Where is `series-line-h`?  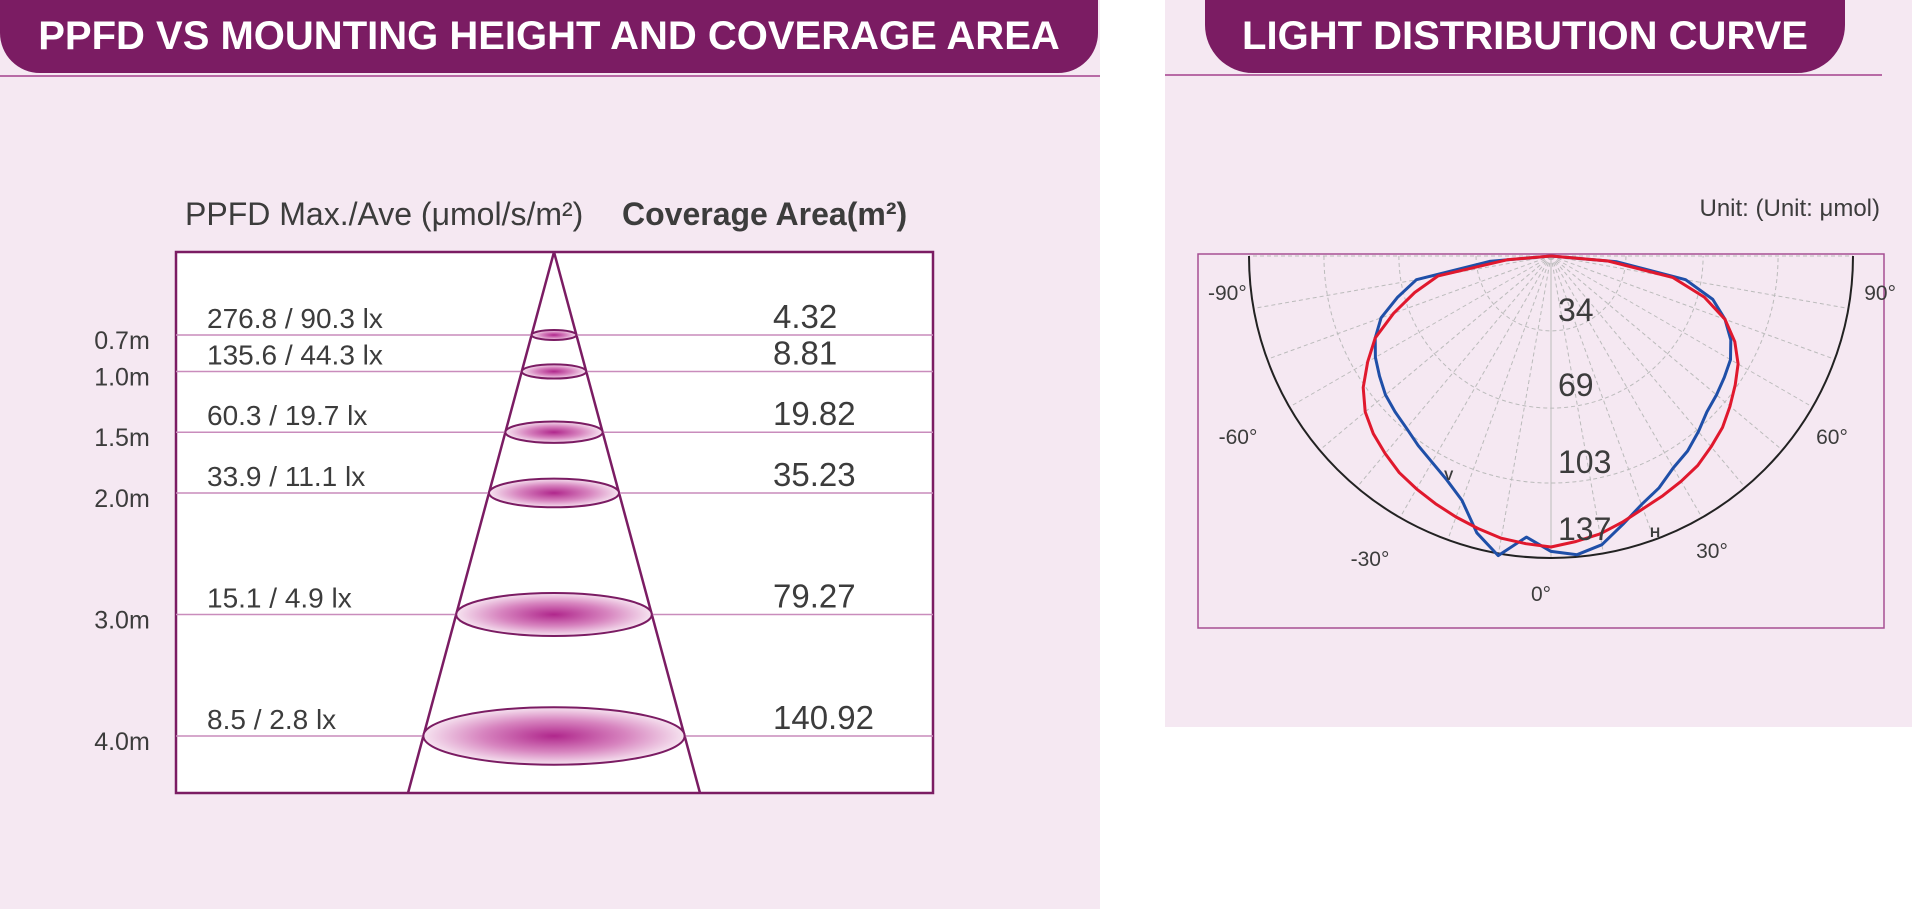 series-line-h is located at coordinates (1550, 401).